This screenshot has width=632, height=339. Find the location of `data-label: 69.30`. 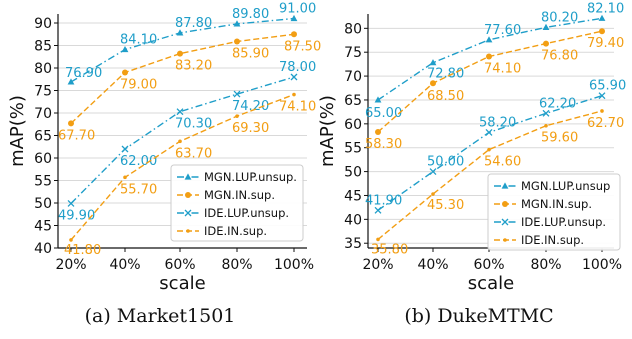

data-label: 69.30 is located at coordinates (250, 128).